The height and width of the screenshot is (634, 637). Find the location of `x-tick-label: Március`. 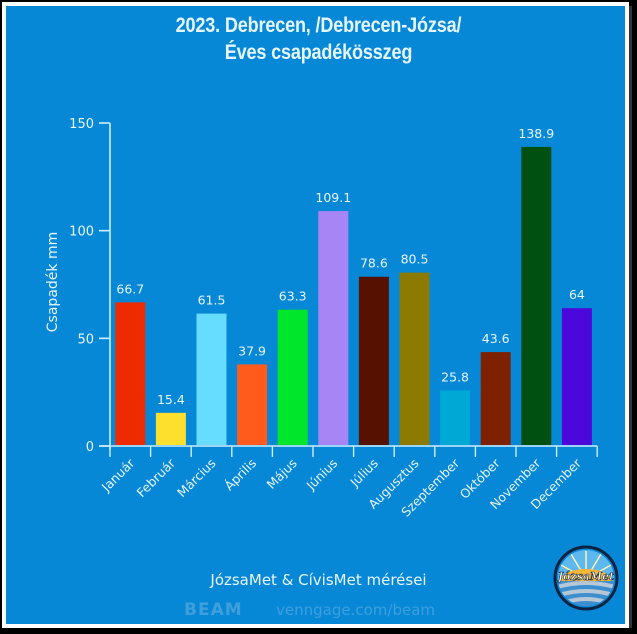

x-tick-label: Március is located at coordinates (196, 478).